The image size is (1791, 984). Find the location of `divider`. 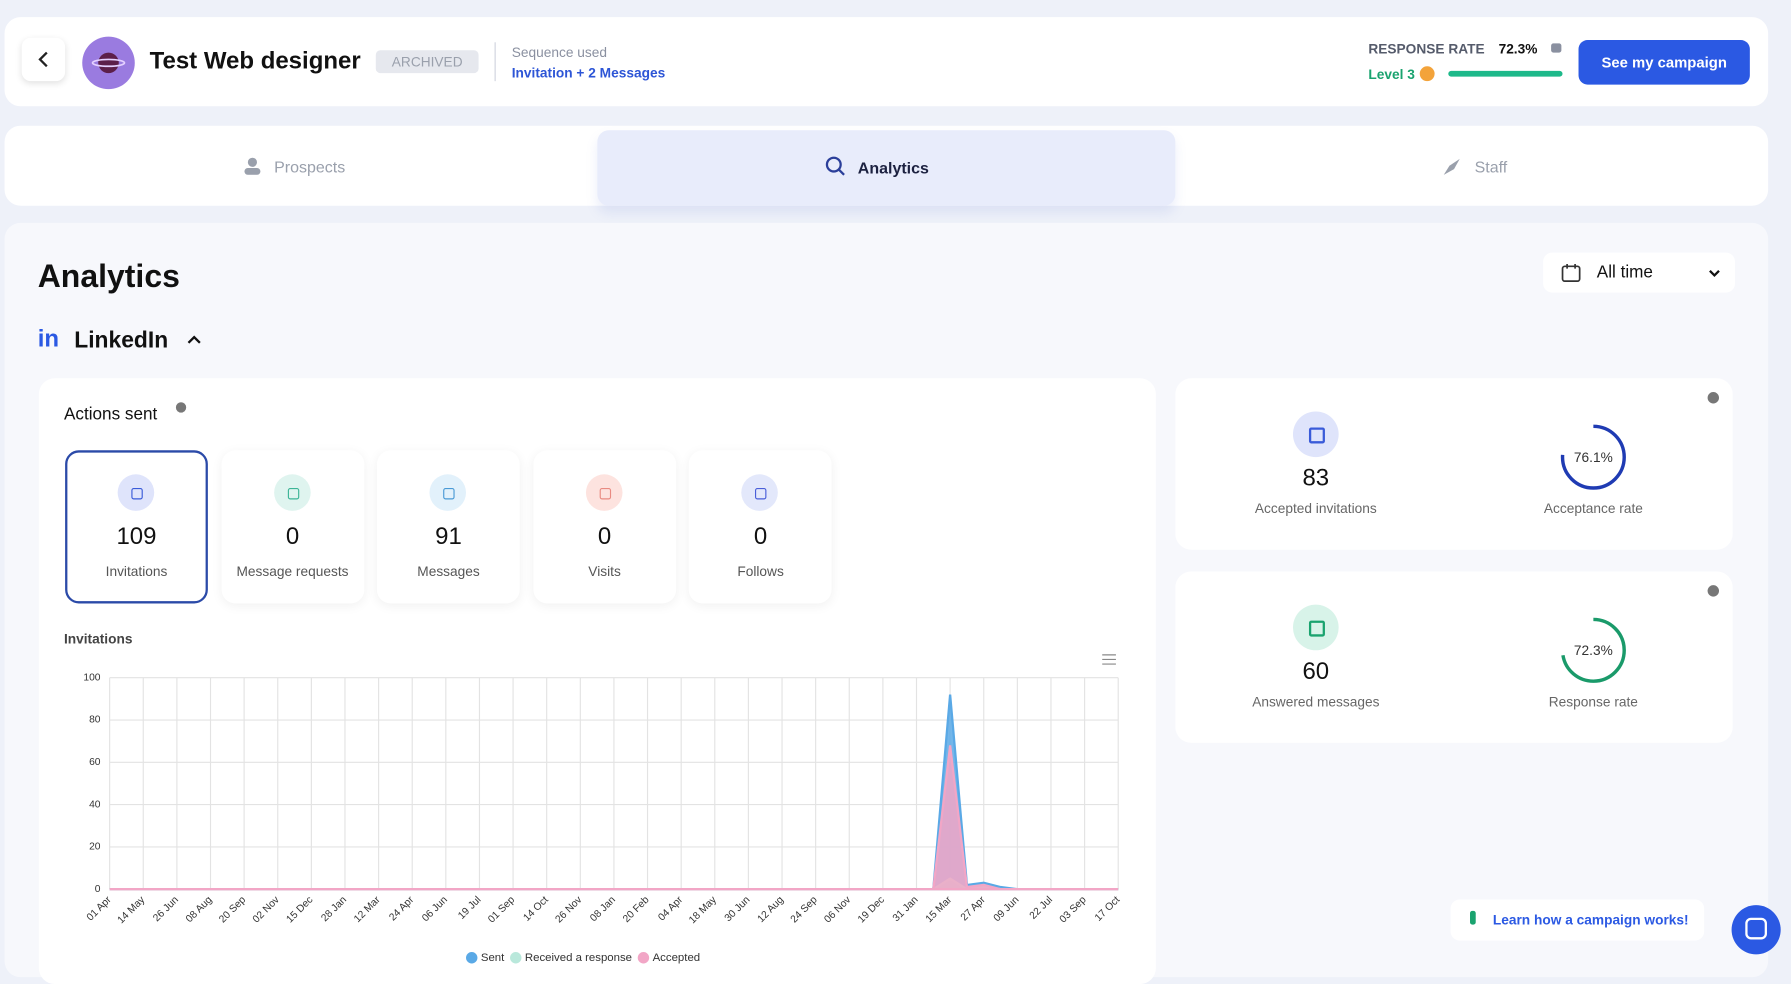

divider is located at coordinates (495, 62).